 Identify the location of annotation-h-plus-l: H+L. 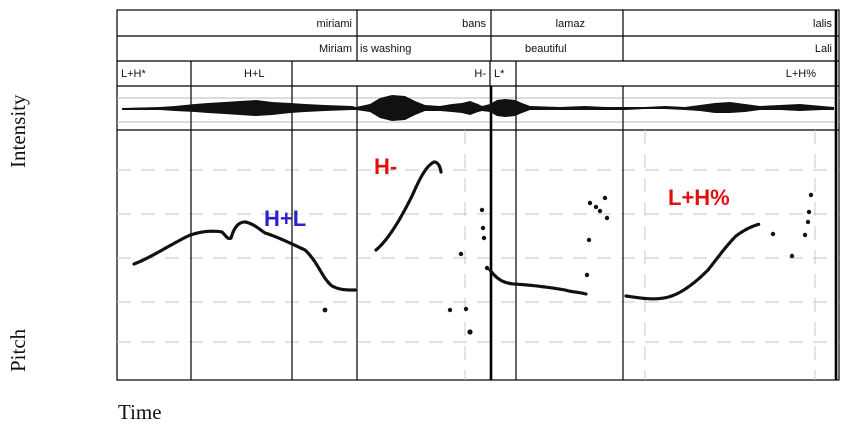
(285, 218).